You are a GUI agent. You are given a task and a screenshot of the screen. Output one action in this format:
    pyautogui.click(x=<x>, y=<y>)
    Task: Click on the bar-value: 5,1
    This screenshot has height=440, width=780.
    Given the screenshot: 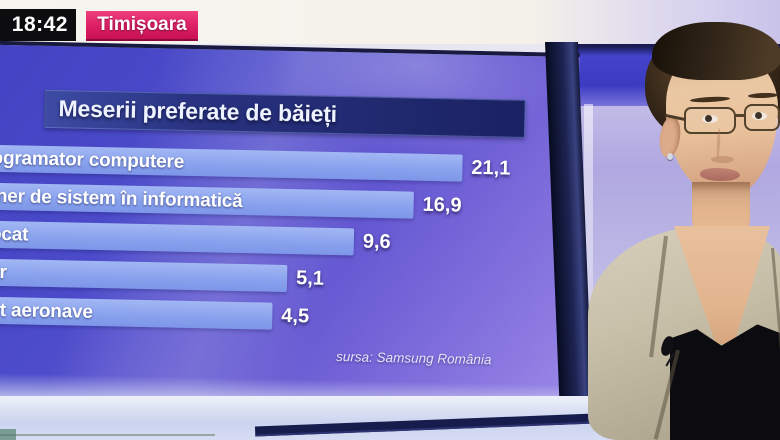 What is the action you would take?
    pyautogui.click(x=310, y=278)
    